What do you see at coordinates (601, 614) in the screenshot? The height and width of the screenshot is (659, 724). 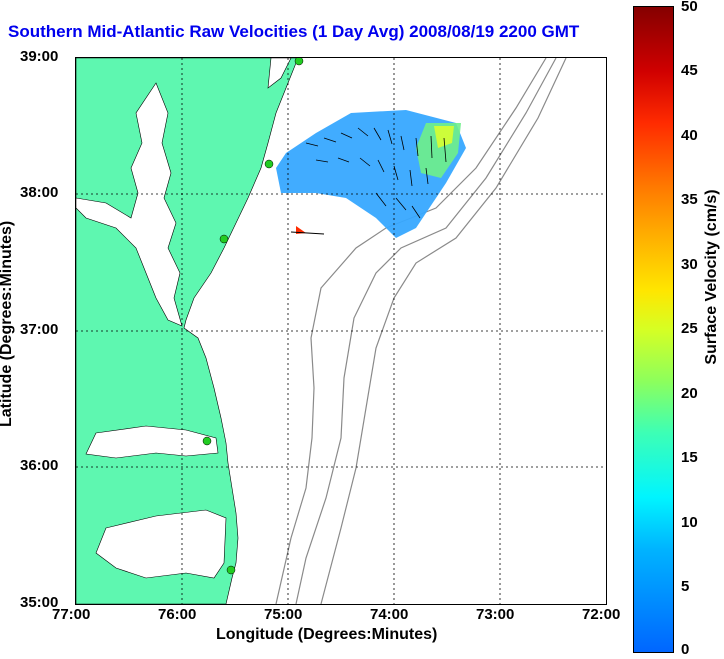 I see `x-tick: 72:00` at bounding box center [601, 614].